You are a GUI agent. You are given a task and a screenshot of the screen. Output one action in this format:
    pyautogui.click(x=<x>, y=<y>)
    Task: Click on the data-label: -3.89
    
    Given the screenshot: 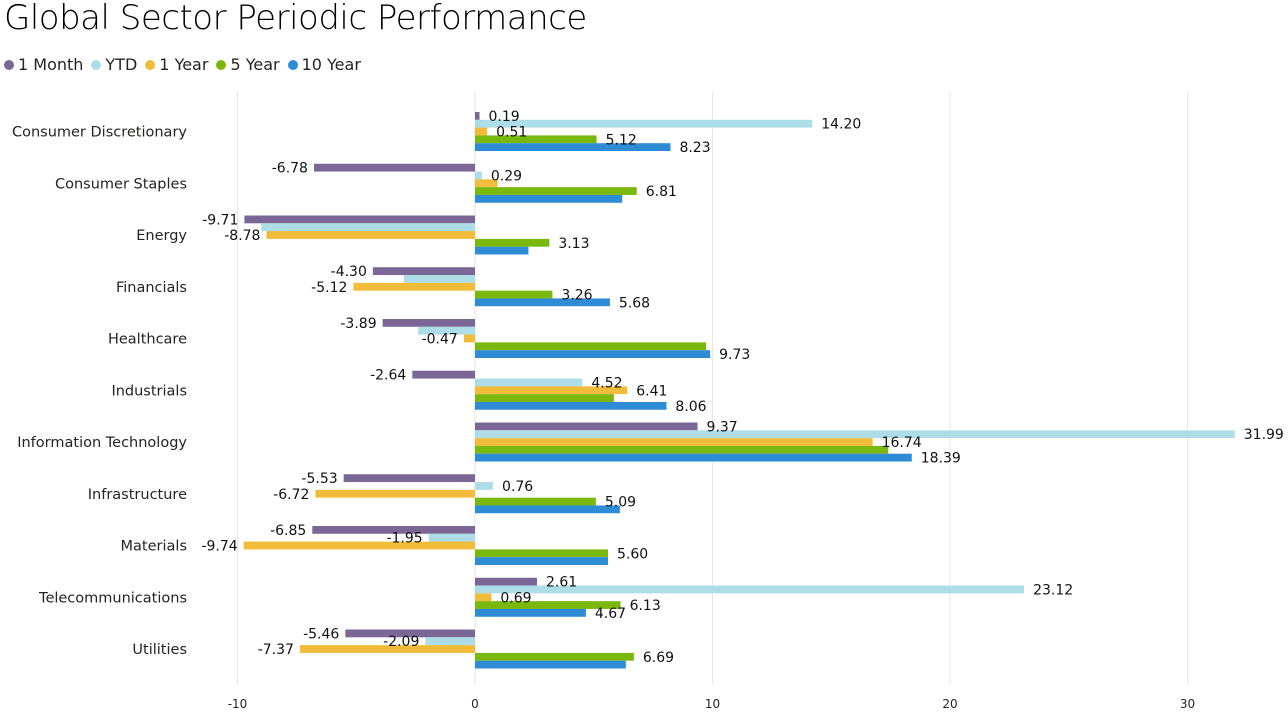 What is the action you would take?
    pyautogui.click(x=358, y=324)
    